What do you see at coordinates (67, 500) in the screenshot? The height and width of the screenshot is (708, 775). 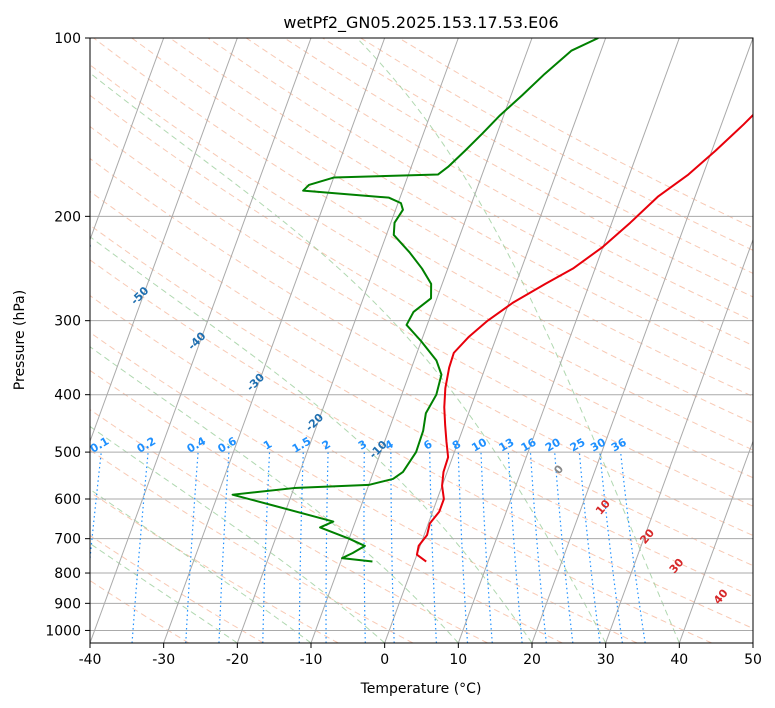 I see `y-tick-label: 600` at bounding box center [67, 500].